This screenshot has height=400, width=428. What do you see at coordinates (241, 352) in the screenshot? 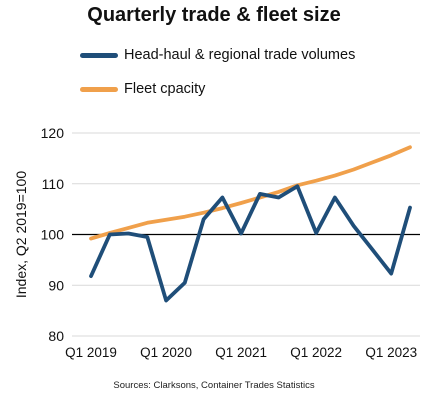
I see `x-tick-label-q1-2021: Q1 2021` at bounding box center [241, 352].